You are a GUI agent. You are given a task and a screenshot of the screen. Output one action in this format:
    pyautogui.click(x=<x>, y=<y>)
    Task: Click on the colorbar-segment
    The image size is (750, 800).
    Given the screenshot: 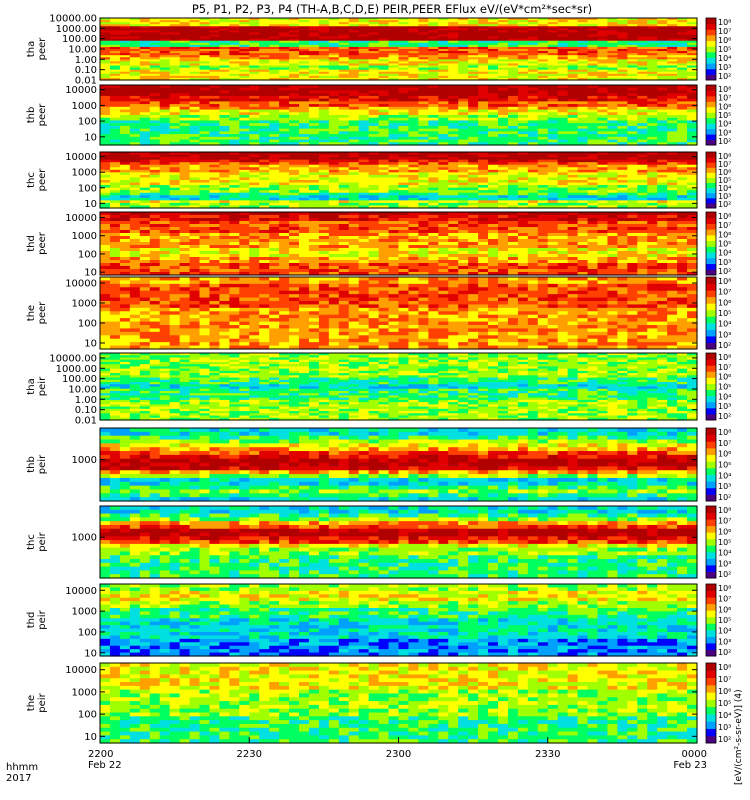 What is the action you would take?
    pyautogui.click(x=711, y=185)
    